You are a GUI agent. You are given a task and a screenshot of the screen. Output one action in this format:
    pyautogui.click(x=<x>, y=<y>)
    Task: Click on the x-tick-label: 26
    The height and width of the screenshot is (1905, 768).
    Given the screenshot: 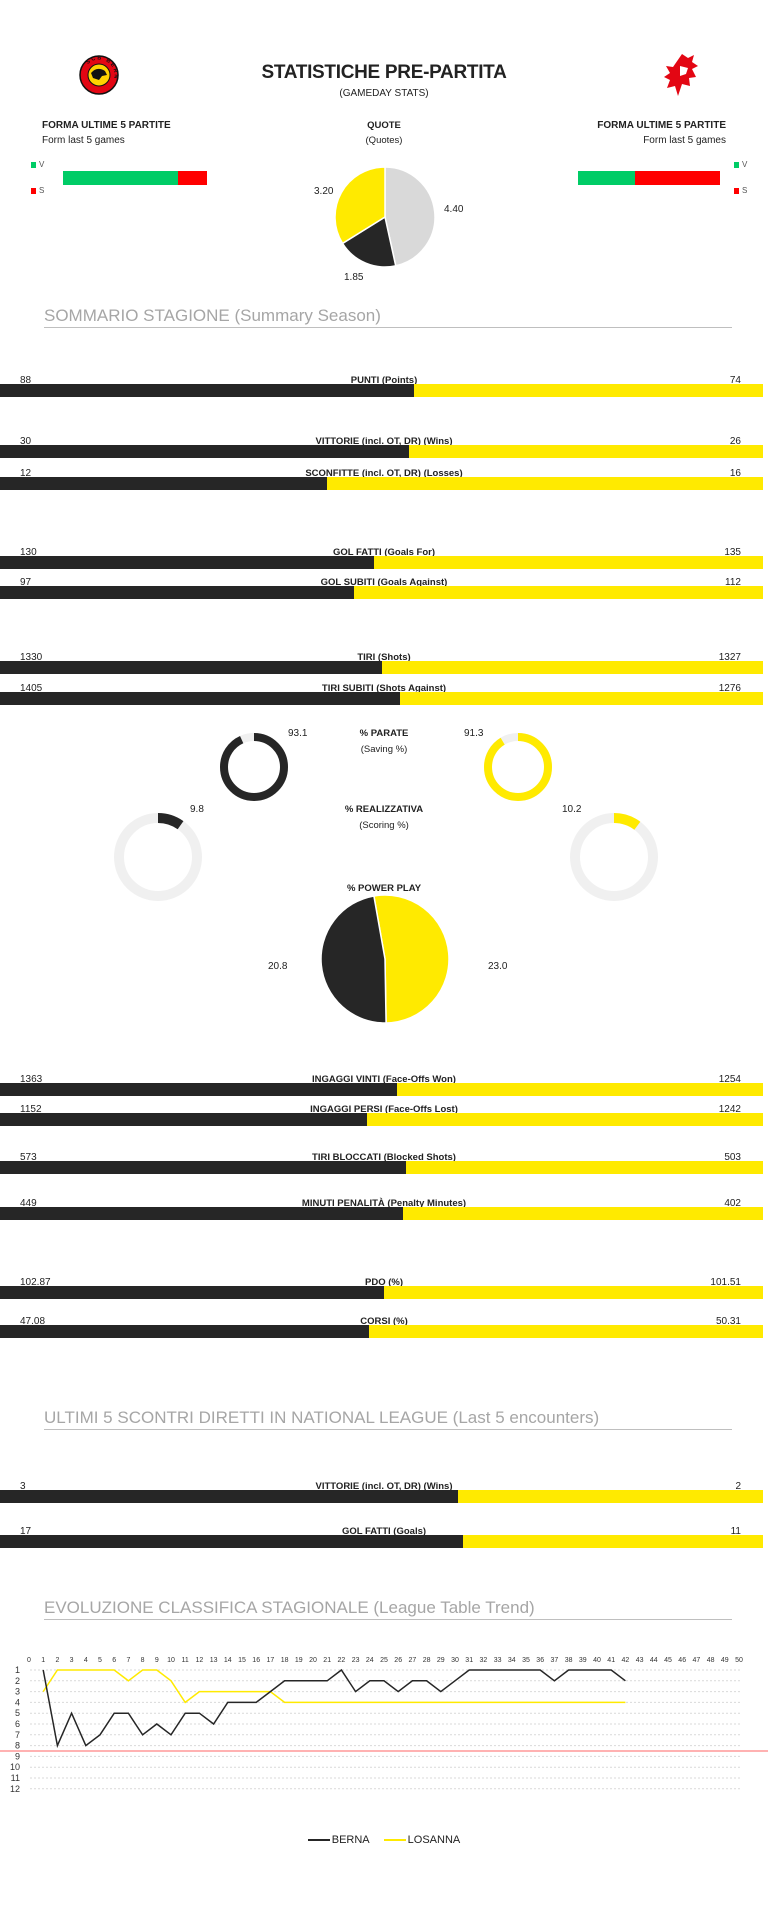 What is the action you would take?
    pyautogui.click(x=398, y=1660)
    